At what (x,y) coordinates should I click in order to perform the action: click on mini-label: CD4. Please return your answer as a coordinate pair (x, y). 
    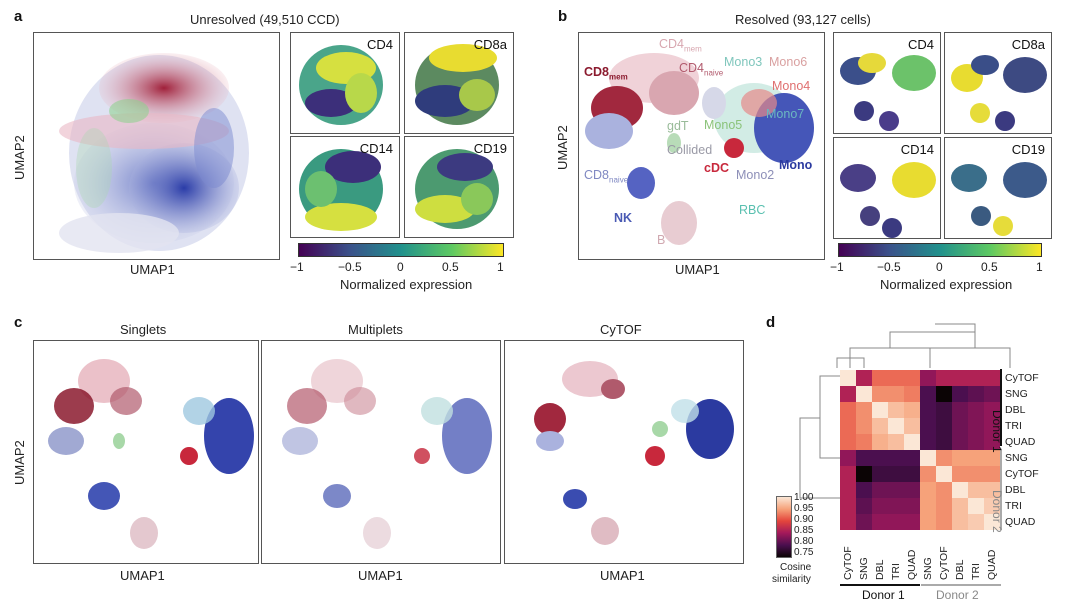
    Looking at the image, I should click on (920, 44).